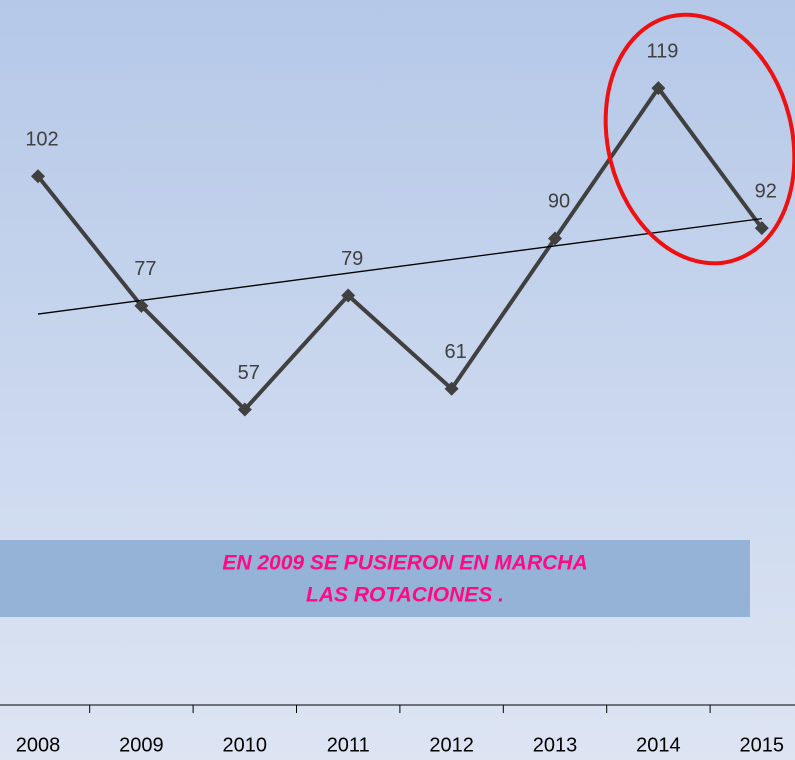 The image size is (795, 760). I want to click on data-label: 102, so click(41, 140).